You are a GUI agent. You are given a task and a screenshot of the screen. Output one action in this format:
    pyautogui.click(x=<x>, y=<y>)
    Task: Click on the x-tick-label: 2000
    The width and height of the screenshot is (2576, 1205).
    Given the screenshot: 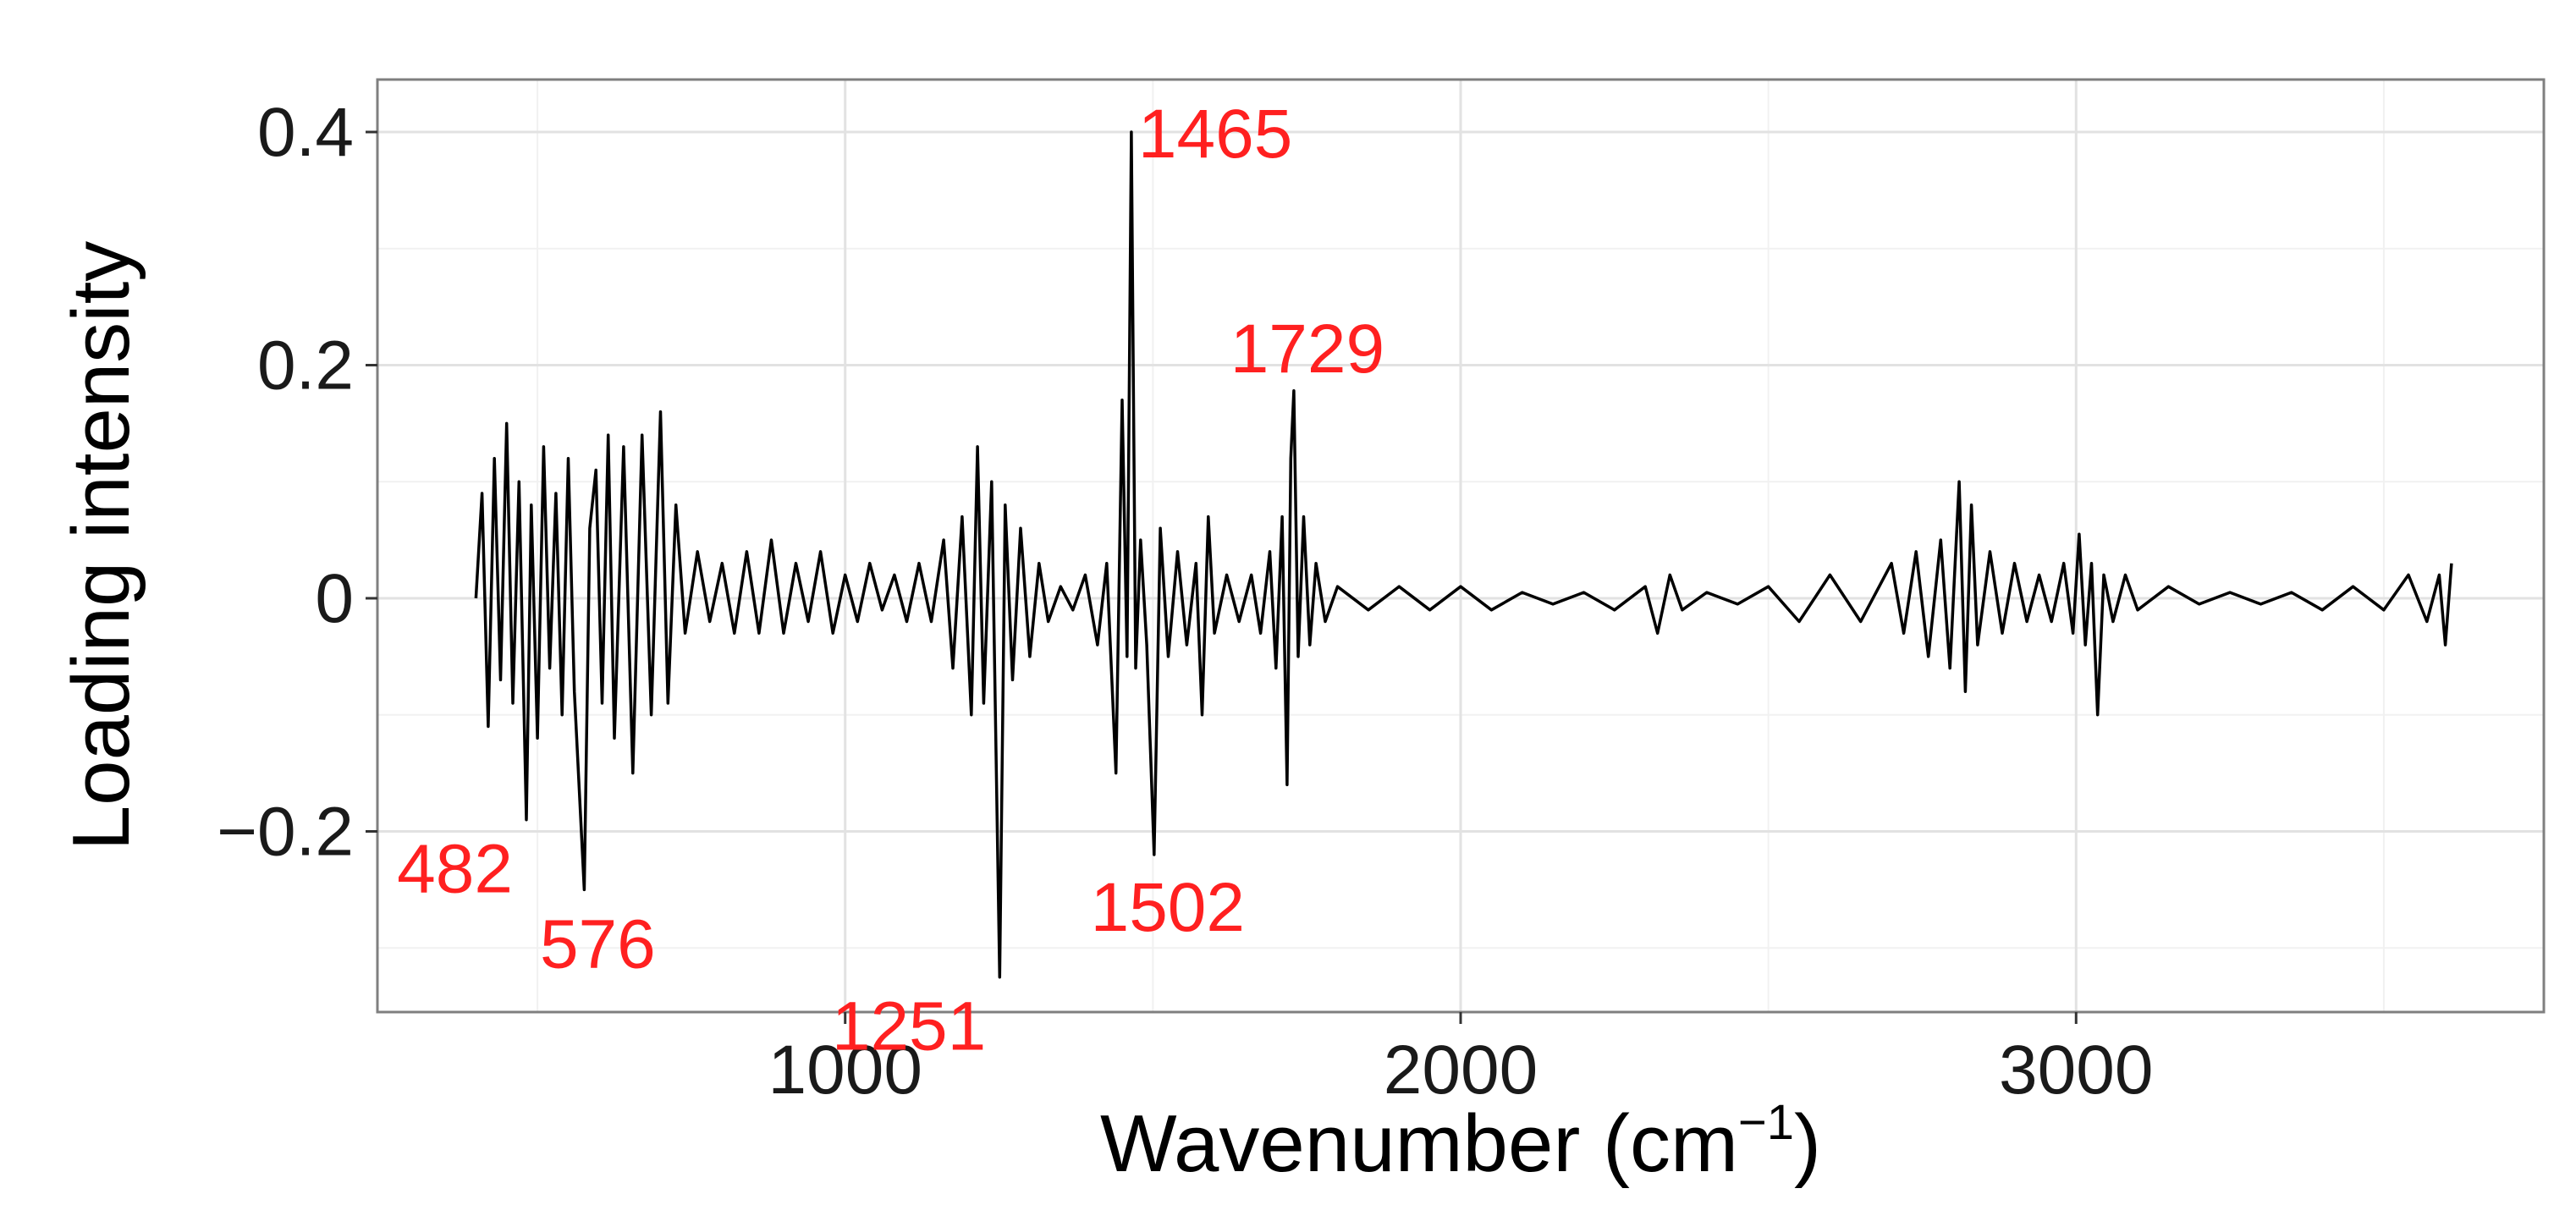 What is the action you would take?
    pyautogui.click(x=1461, y=1070)
    